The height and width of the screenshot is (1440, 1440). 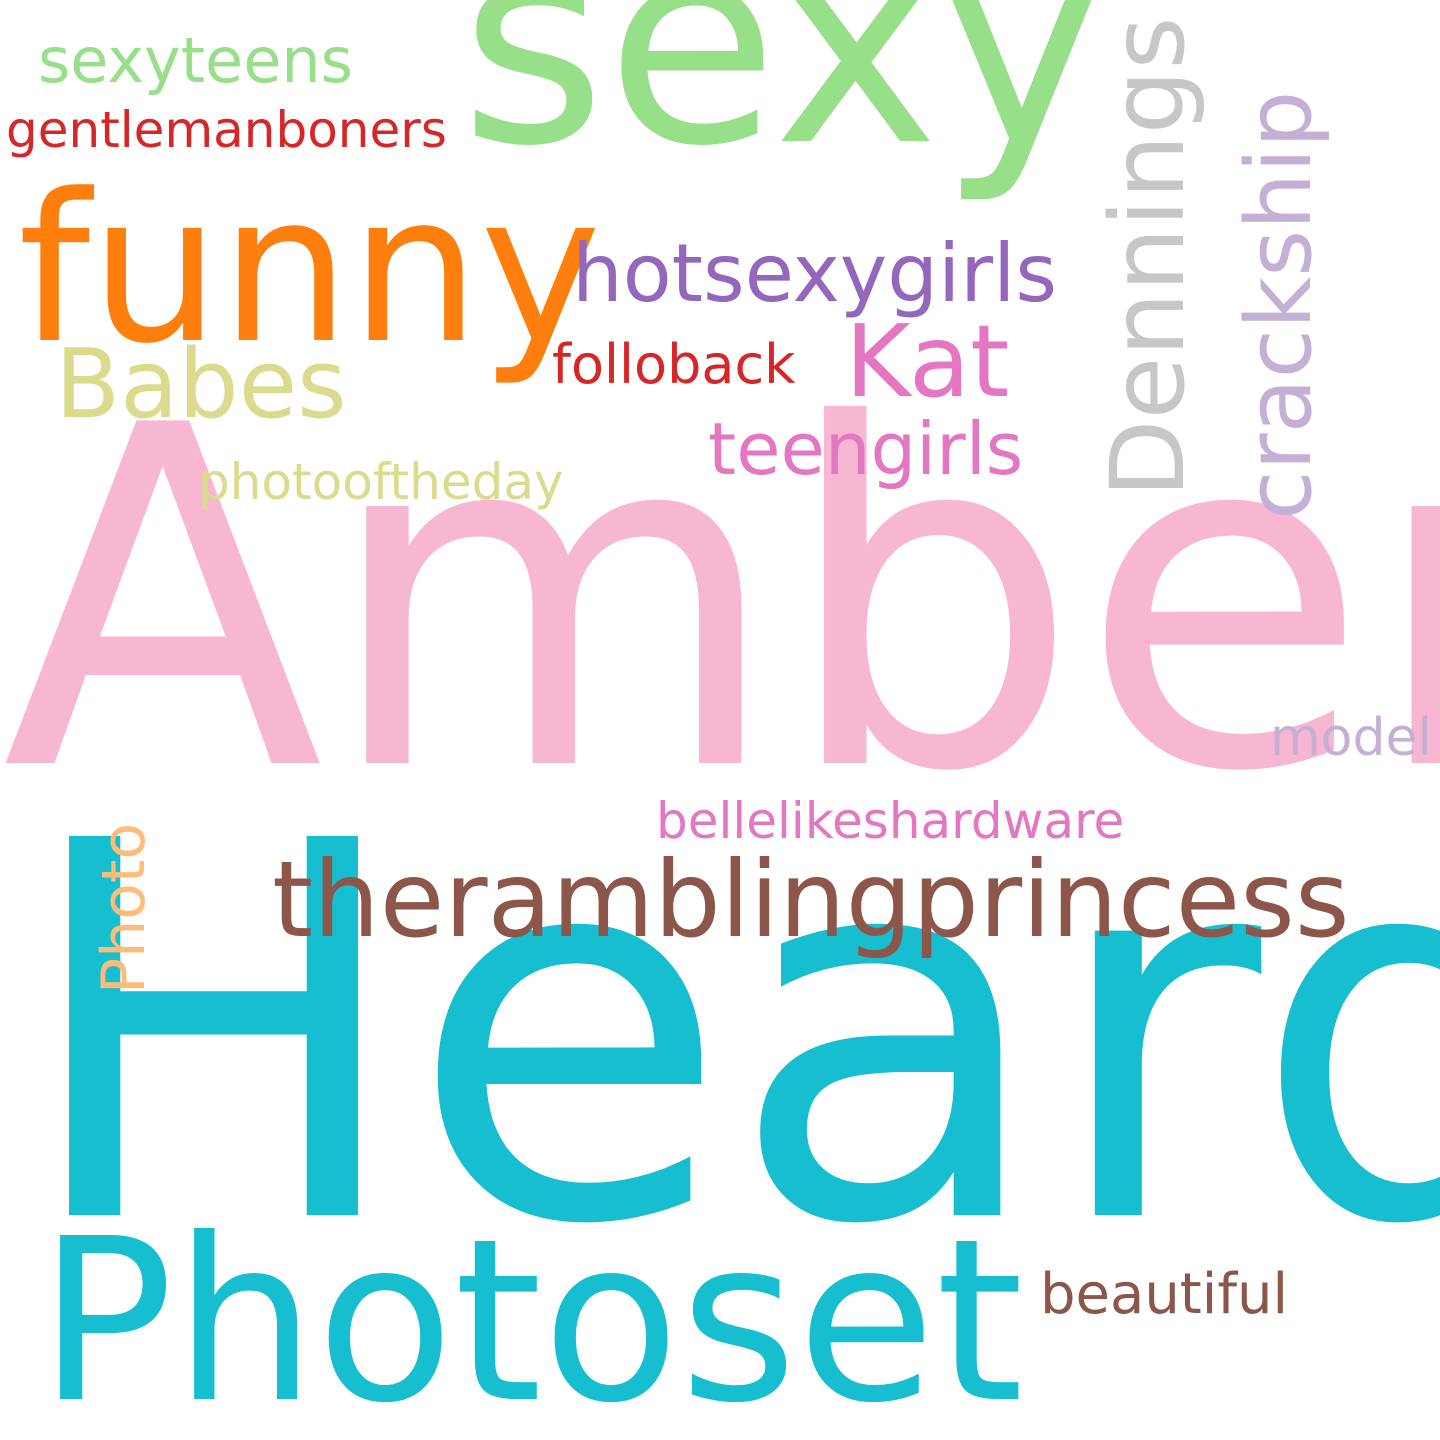 I want to click on word-funny: funny, so click(x=310, y=270).